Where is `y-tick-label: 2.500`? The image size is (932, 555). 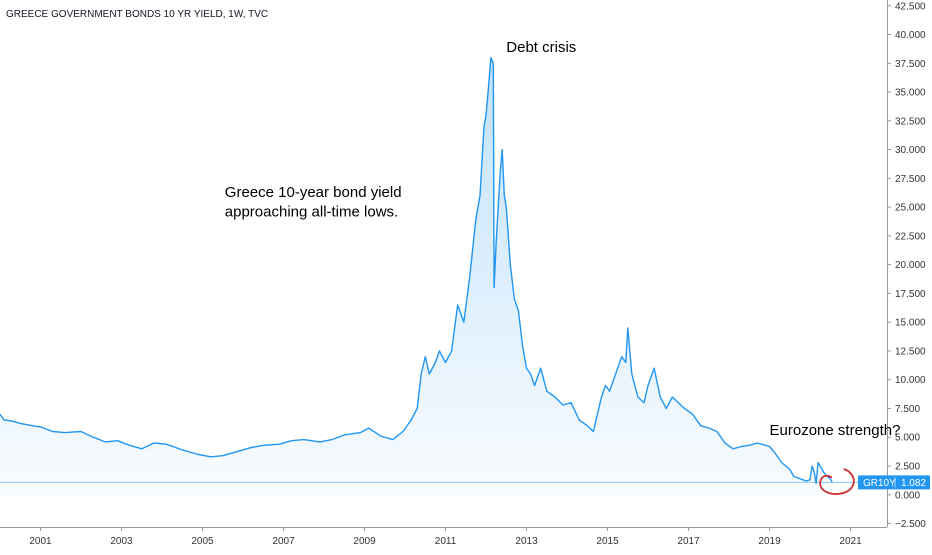
y-tick-label: 2.500 is located at coordinates (907, 467).